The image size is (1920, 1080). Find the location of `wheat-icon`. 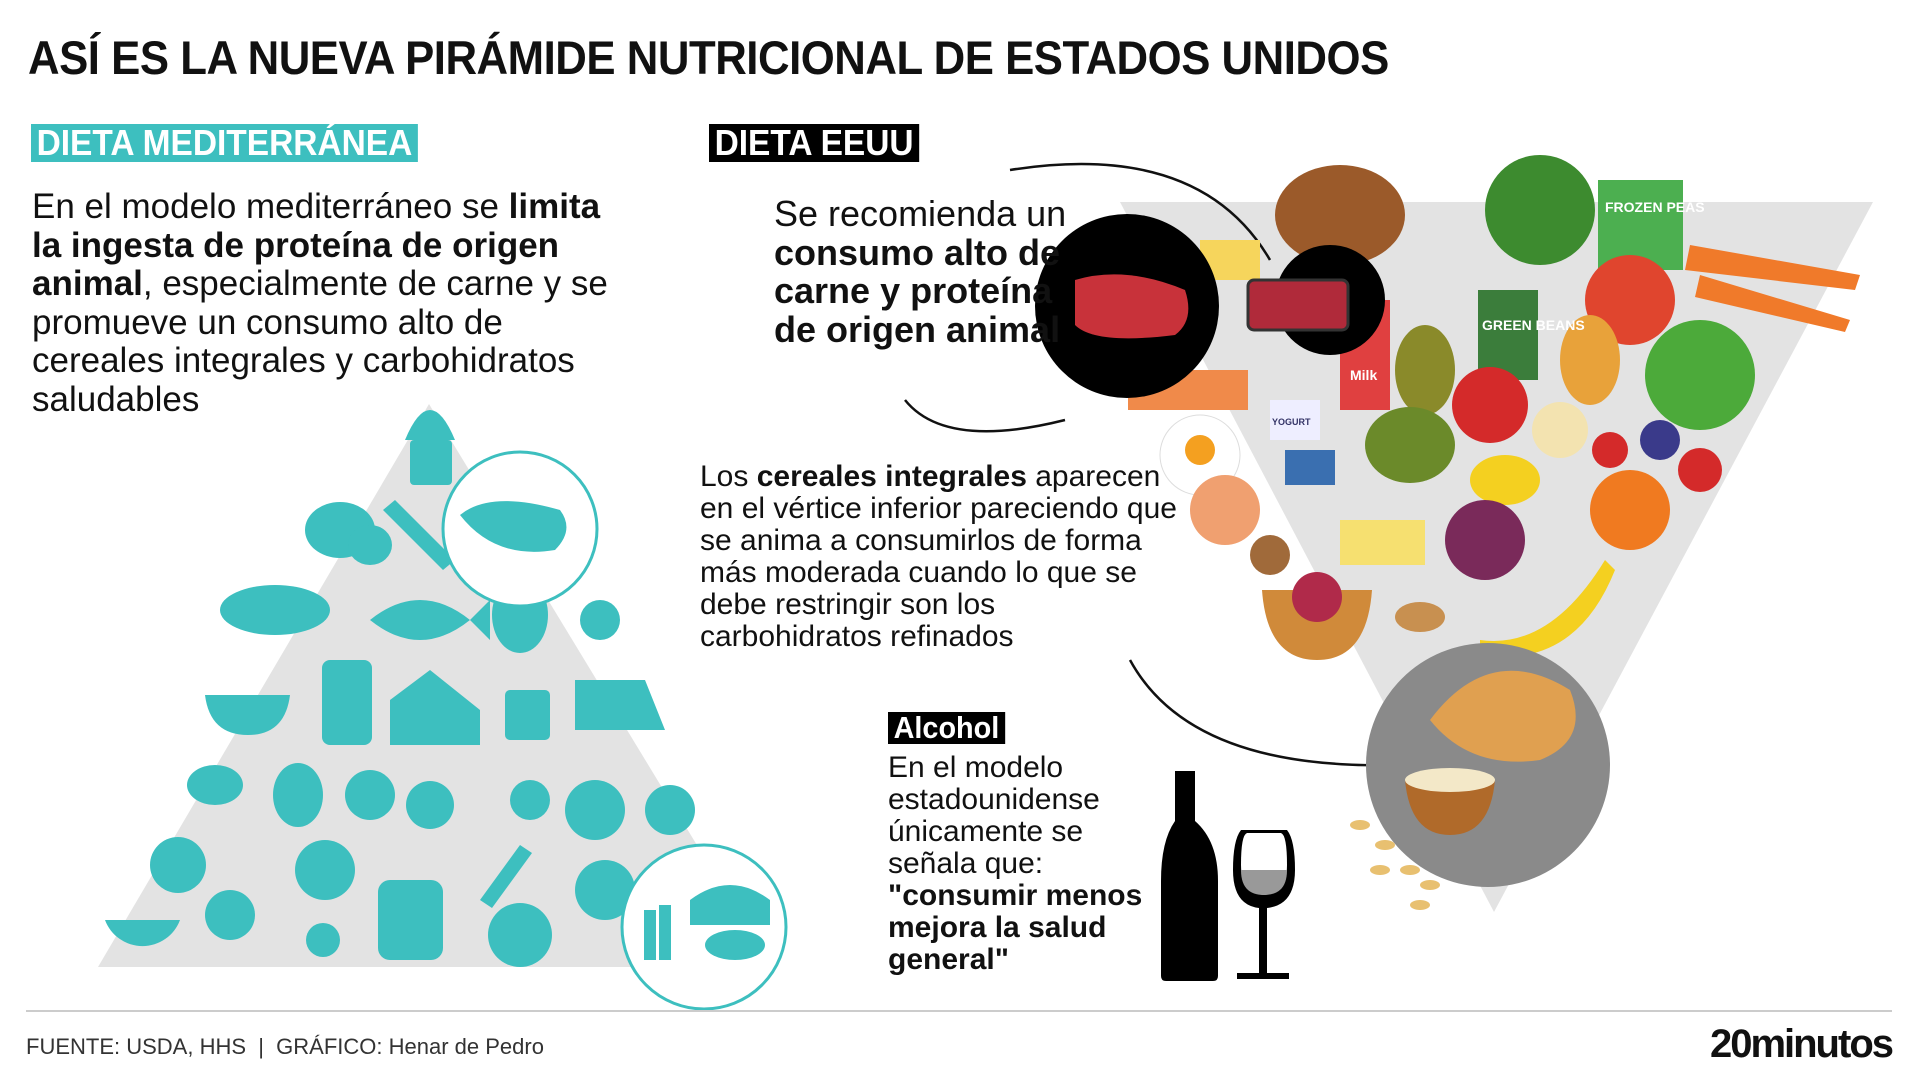

wheat-icon is located at coordinates (657, 932).